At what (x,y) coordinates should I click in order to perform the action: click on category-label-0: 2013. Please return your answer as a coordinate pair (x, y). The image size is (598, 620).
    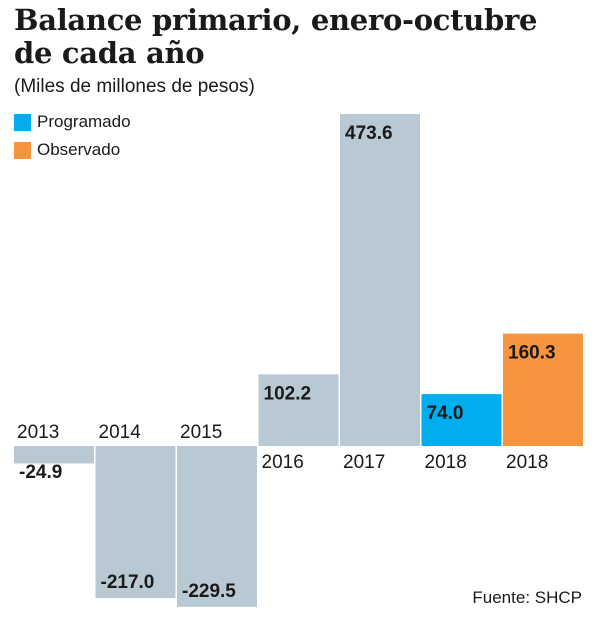
    Looking at the image, I should click on (38, 432).